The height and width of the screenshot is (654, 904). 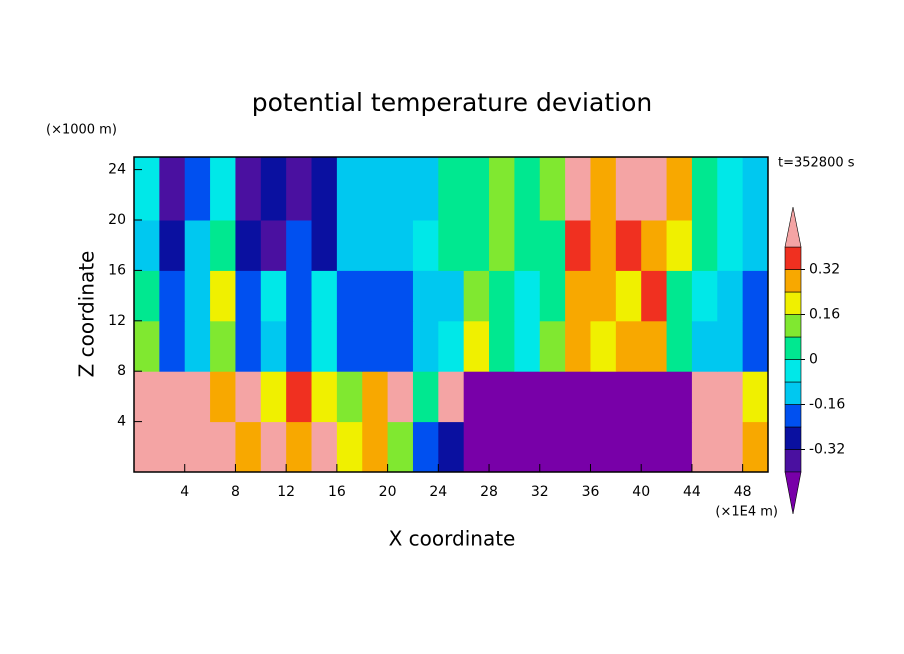 What do you see at coordinates (824, 315) in the screenshot?
I see `colorbar-tick-label: 0.16` at bounding box center [824, 315].